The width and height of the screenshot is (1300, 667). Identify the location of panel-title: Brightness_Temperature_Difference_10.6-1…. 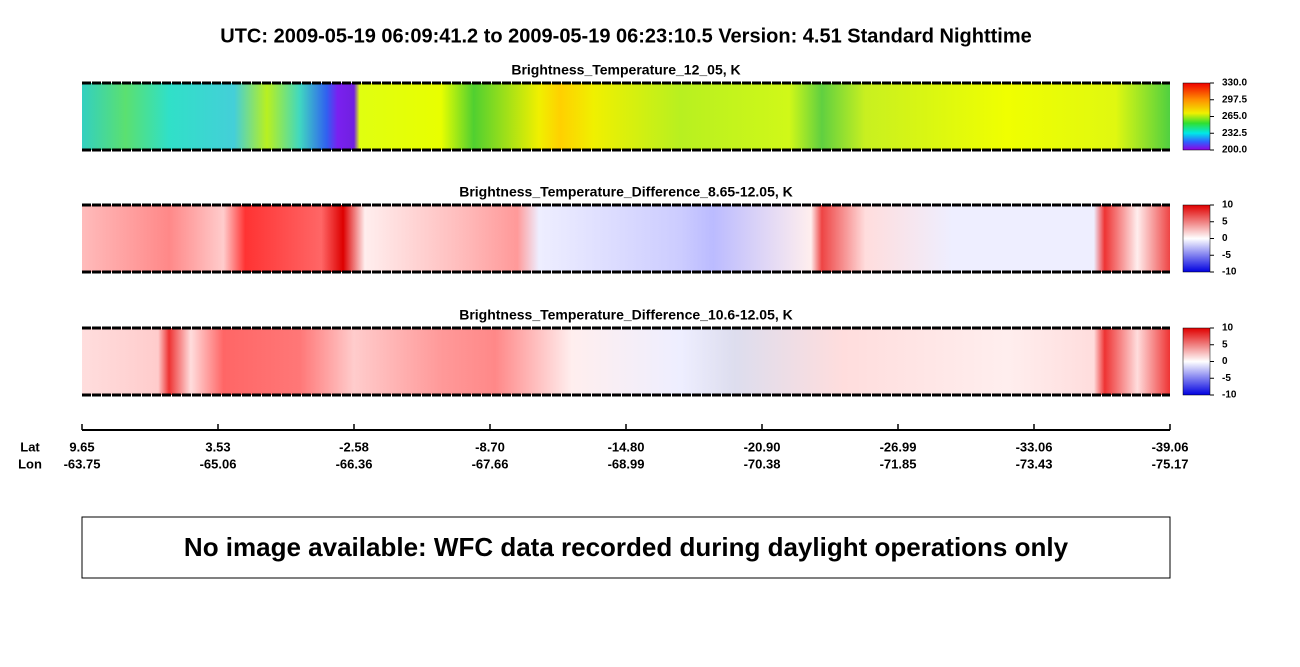
(626, 315).